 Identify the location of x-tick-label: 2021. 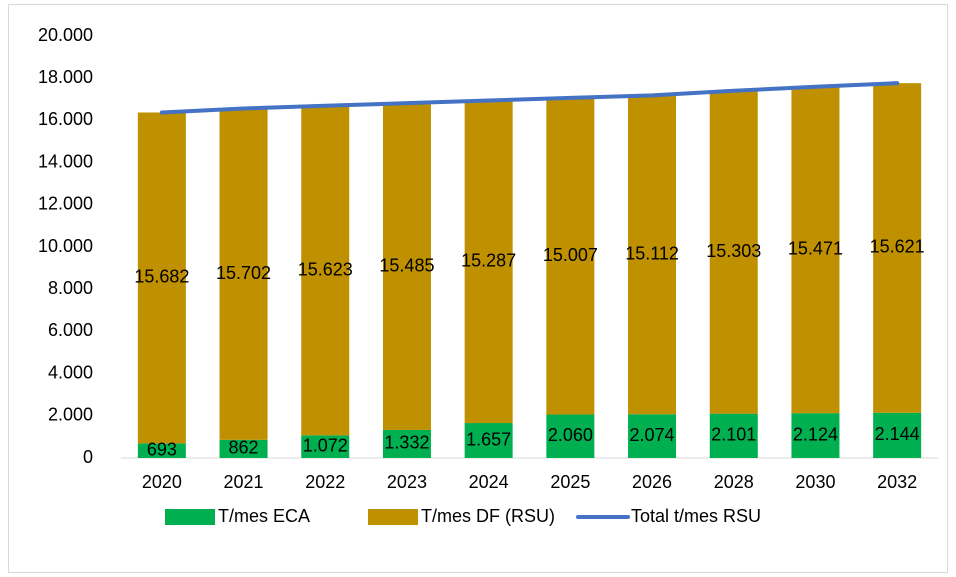
(244, 482).